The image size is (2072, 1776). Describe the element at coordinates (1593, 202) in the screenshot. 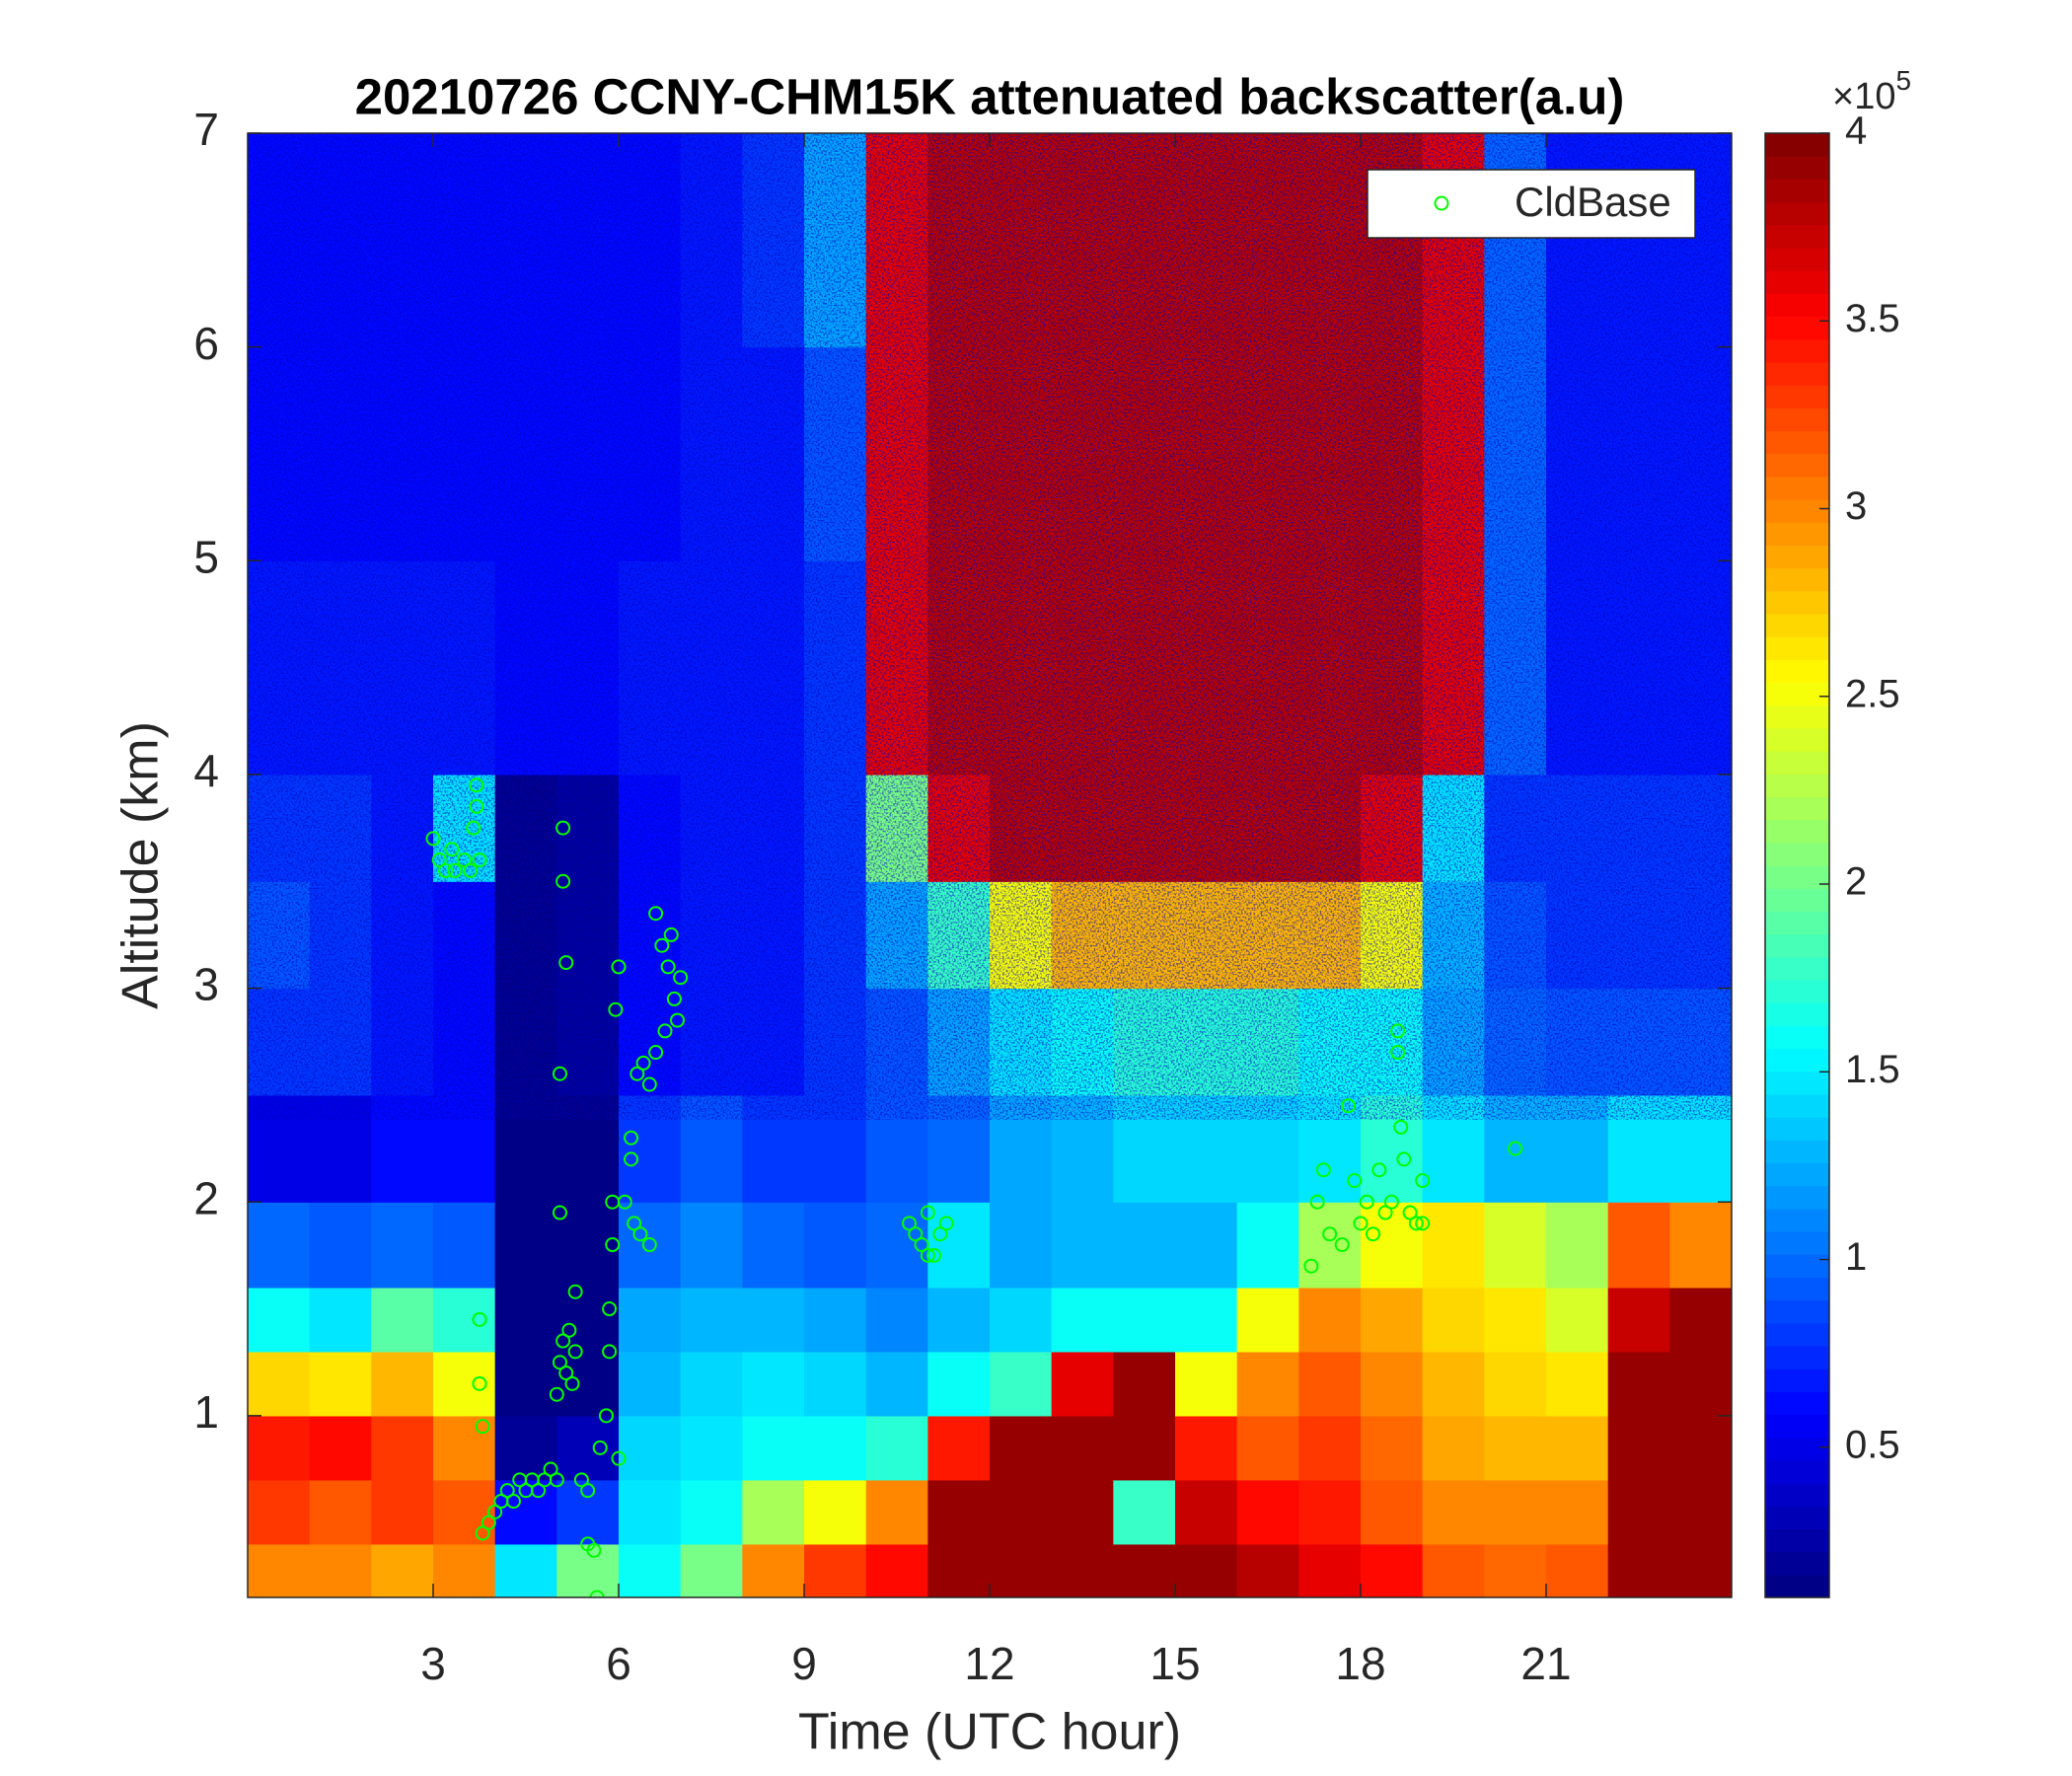

I see `legend-label: CldBase` at that location.